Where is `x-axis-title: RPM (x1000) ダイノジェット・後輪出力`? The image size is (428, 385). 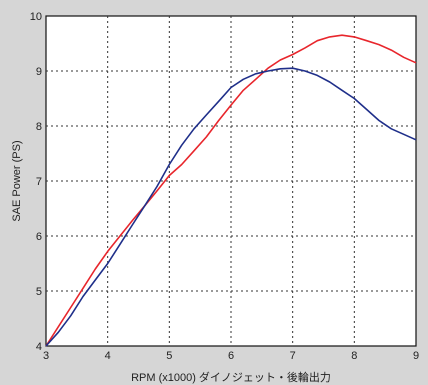 x-axis-title: RPM (x1000) ダイノジェット・後輪出力 is located at coordinates (231, 377).